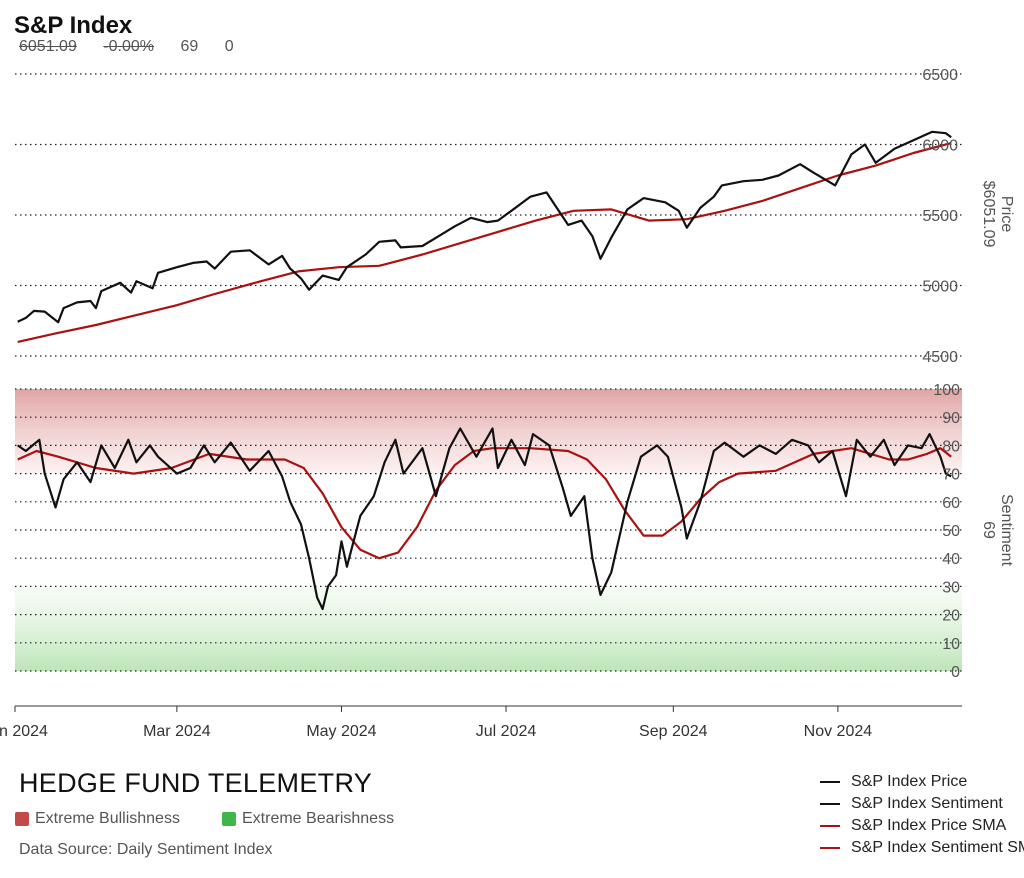 The height and width of the screenshot is (878, 1024). I want to click on brand-name: HEDGE FUND TELEMETRY, so click(196, 783).